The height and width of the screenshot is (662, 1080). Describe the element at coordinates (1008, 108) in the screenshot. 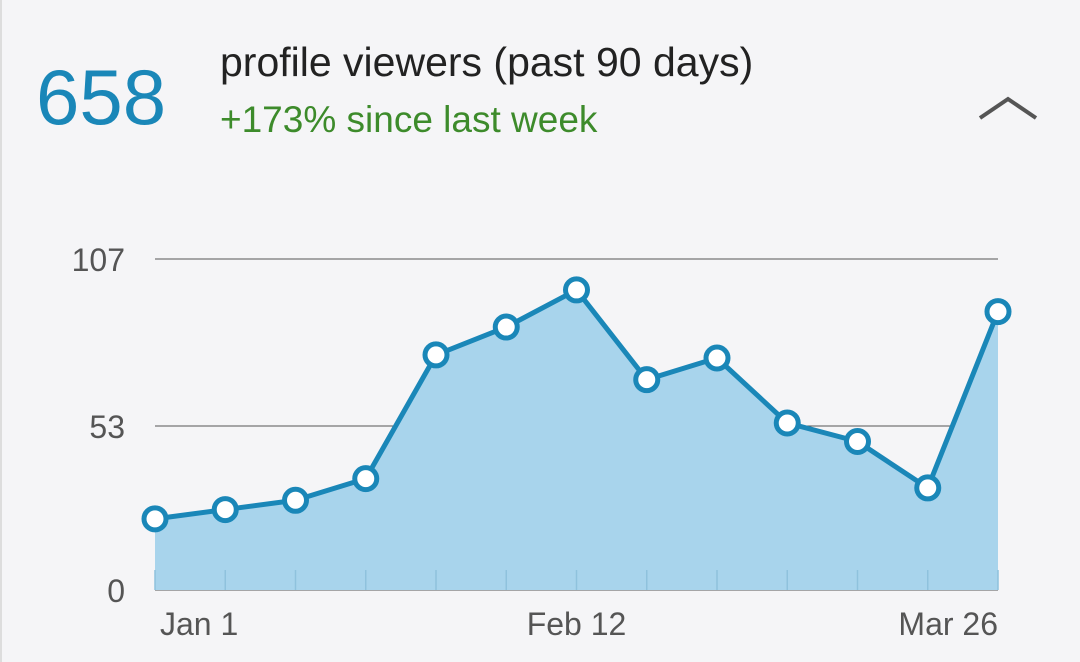

I see `chevron-up-icon` at that location.